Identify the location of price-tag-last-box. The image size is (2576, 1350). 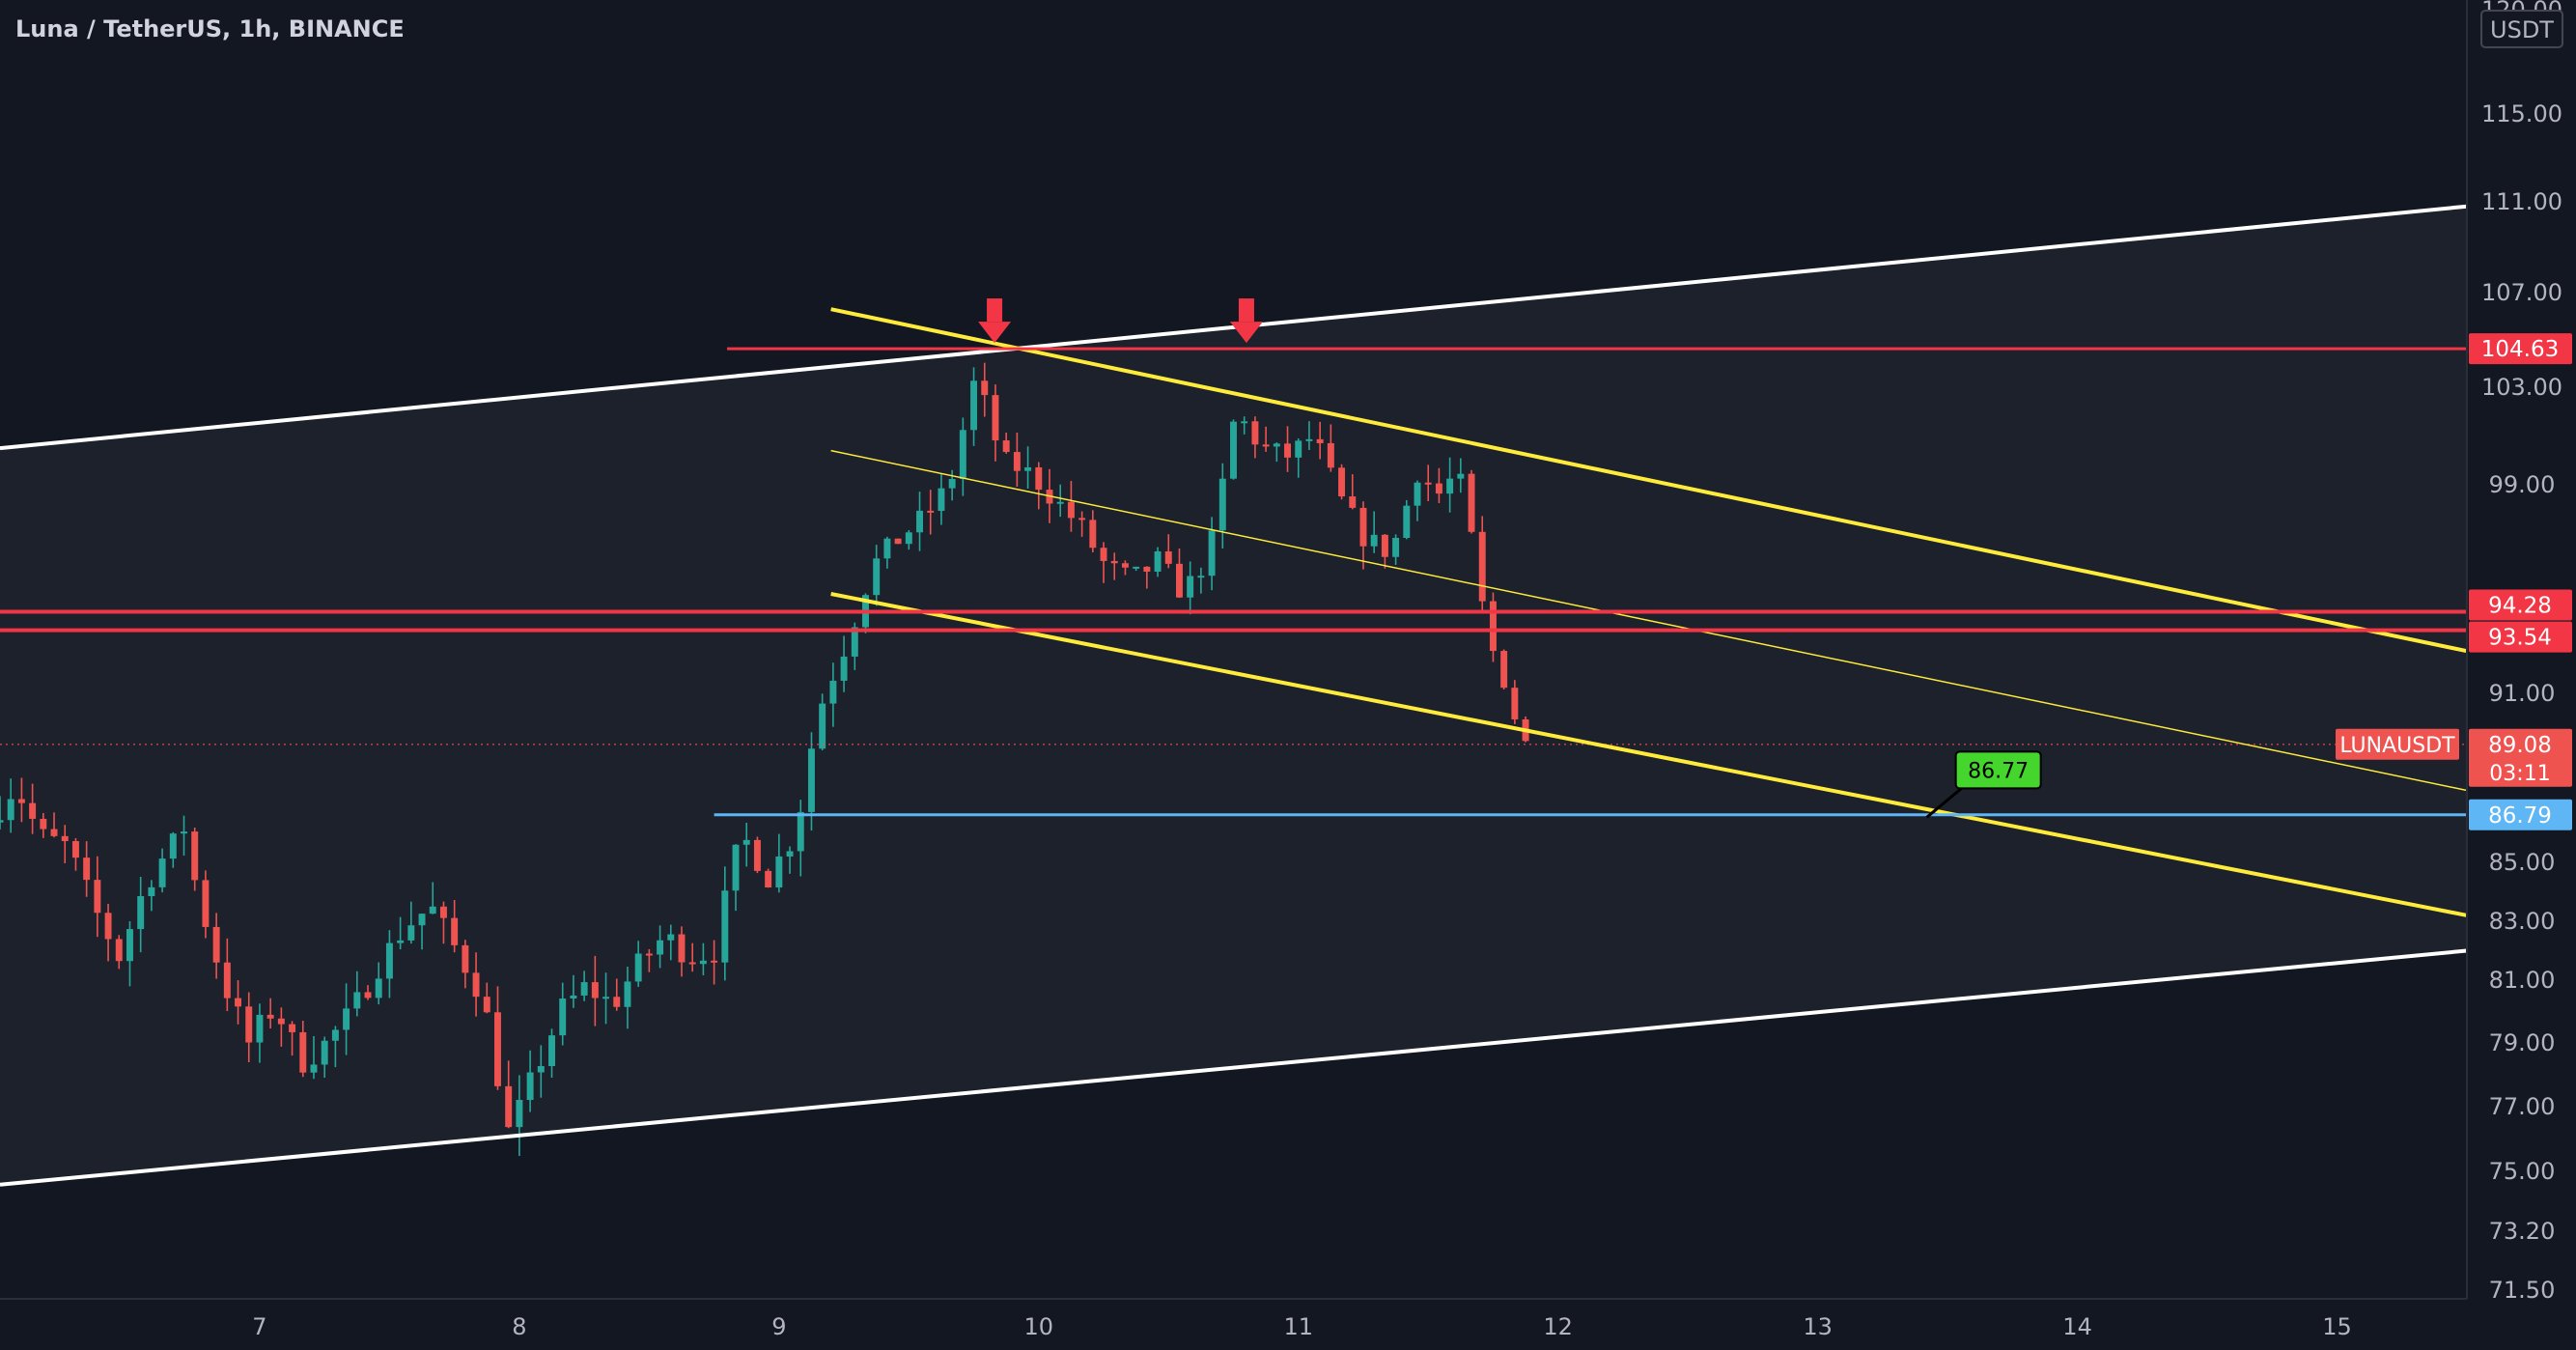
(2521, 757).